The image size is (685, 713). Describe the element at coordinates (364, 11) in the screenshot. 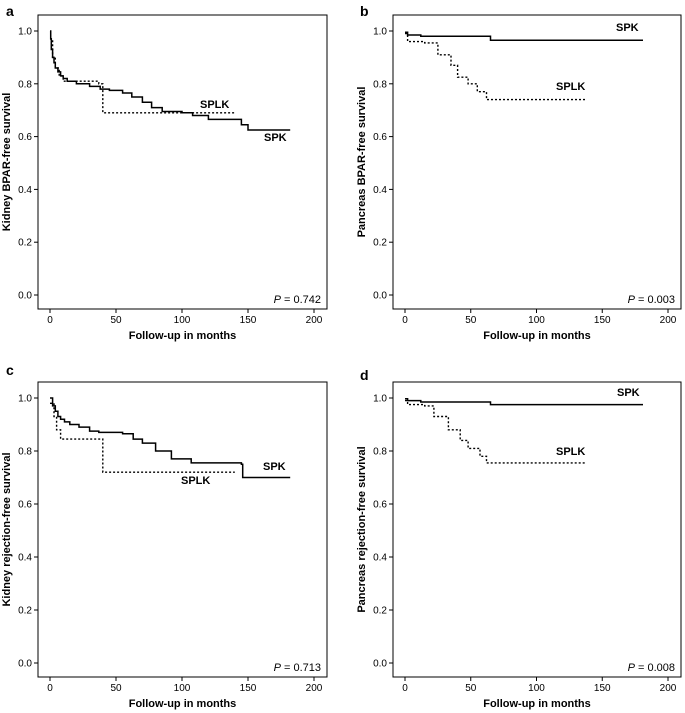

I see `panel-letter: b` at that location.